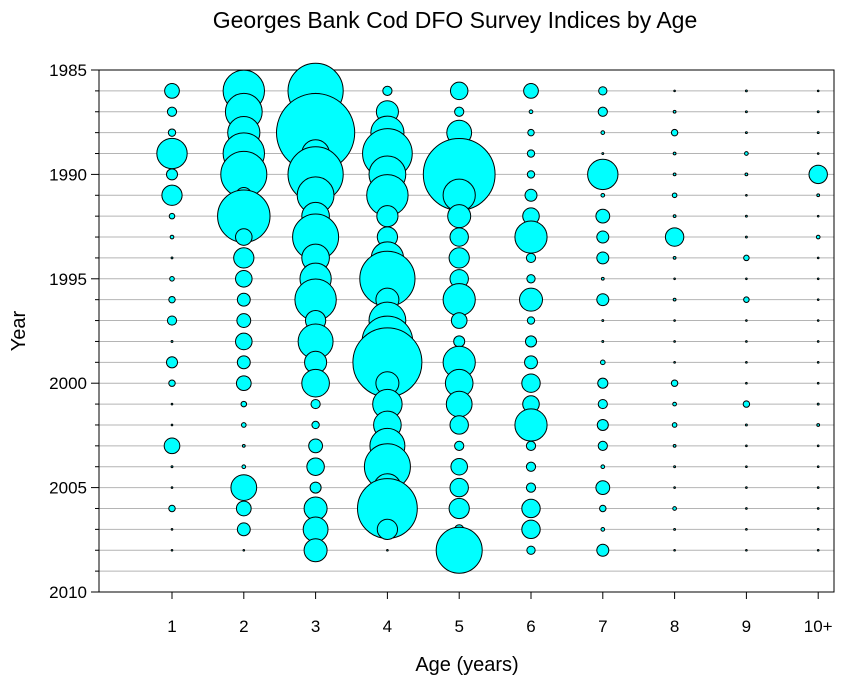 The height and width of the screenshot is (682, 852). I want to click on bubble-age-2-year-1996, so click(243, 299).